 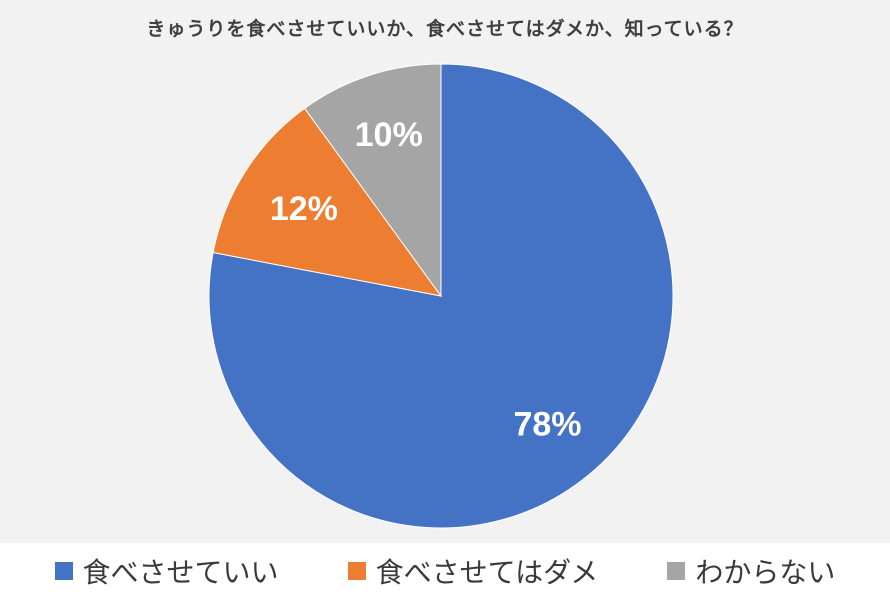 I want to click on legend-swatch-not-safe, so click(x=356, y=571).